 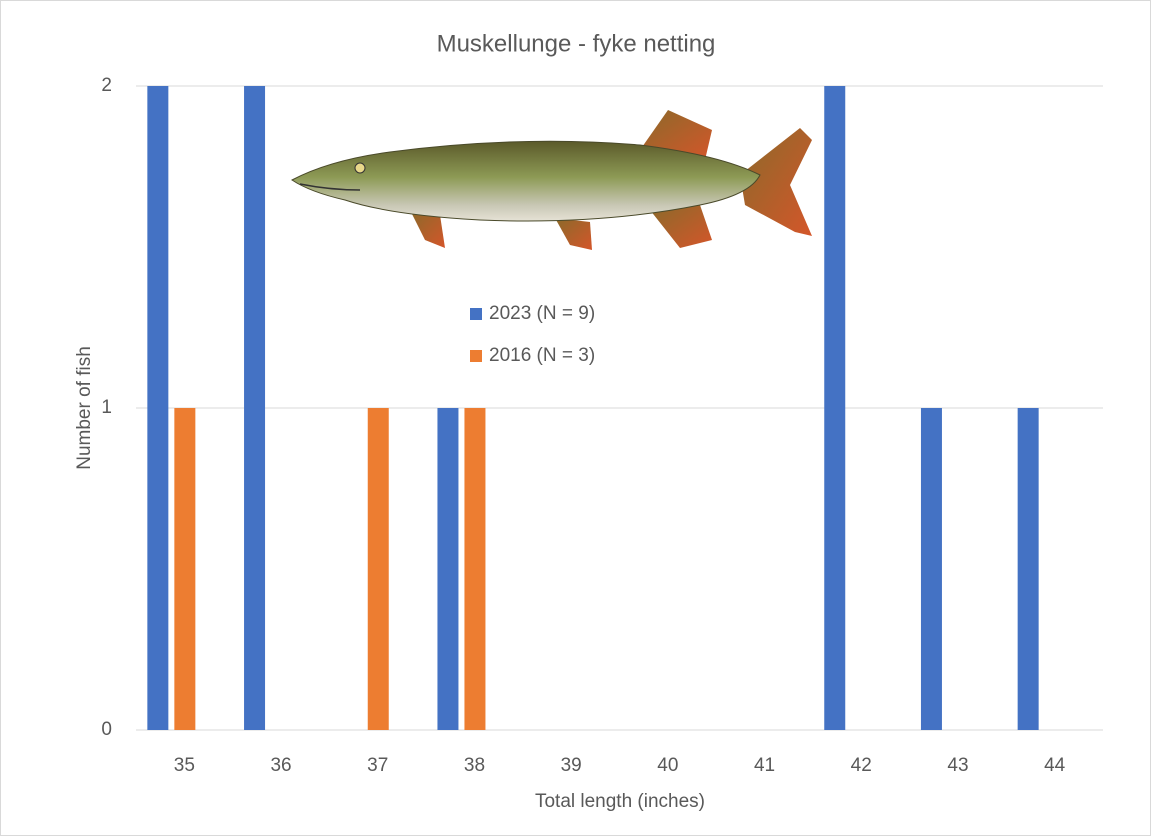 What do you see at coordinates (764, 765) in the screenshot?
I see `x-tick-label: 41` at bounding box center [764, 765].